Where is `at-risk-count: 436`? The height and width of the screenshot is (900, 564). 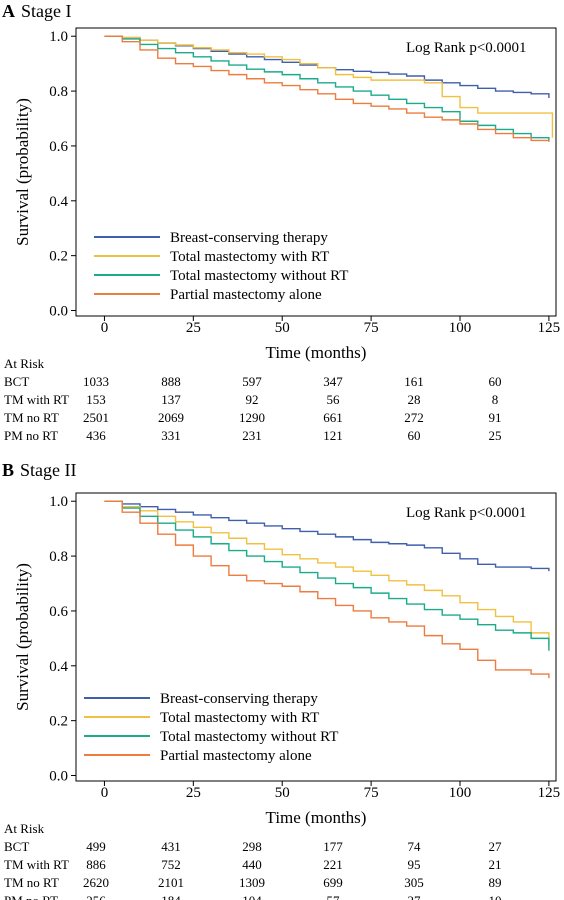 at-risk-count: 436 is located at coordinates (96, 435).